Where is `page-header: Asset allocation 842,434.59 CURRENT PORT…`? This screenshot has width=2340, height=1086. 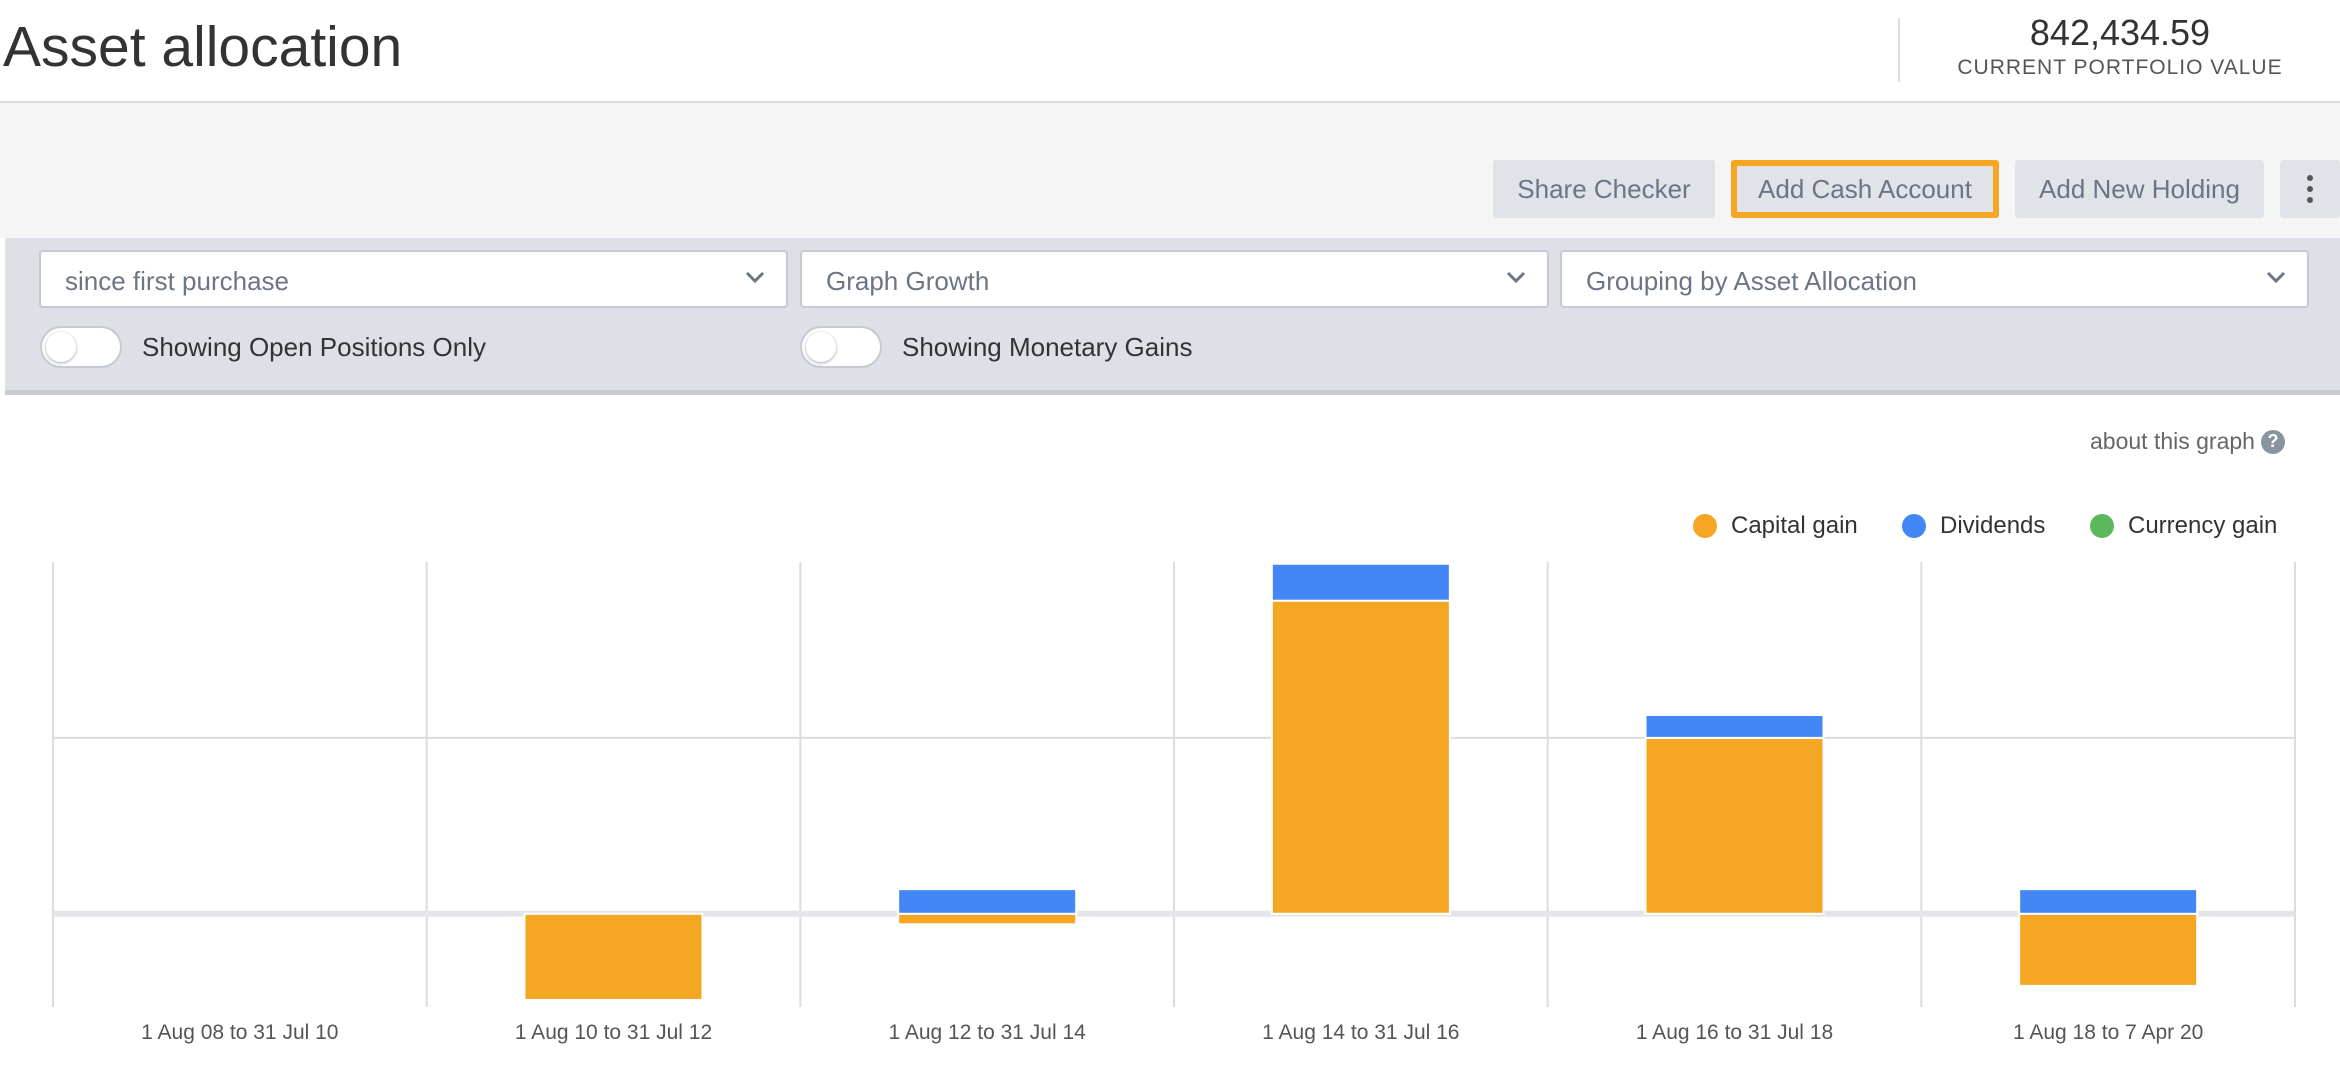
page-header: Asset allocation 842,434.59 CURRENT PORT… is located at coordinates (1170, 51).